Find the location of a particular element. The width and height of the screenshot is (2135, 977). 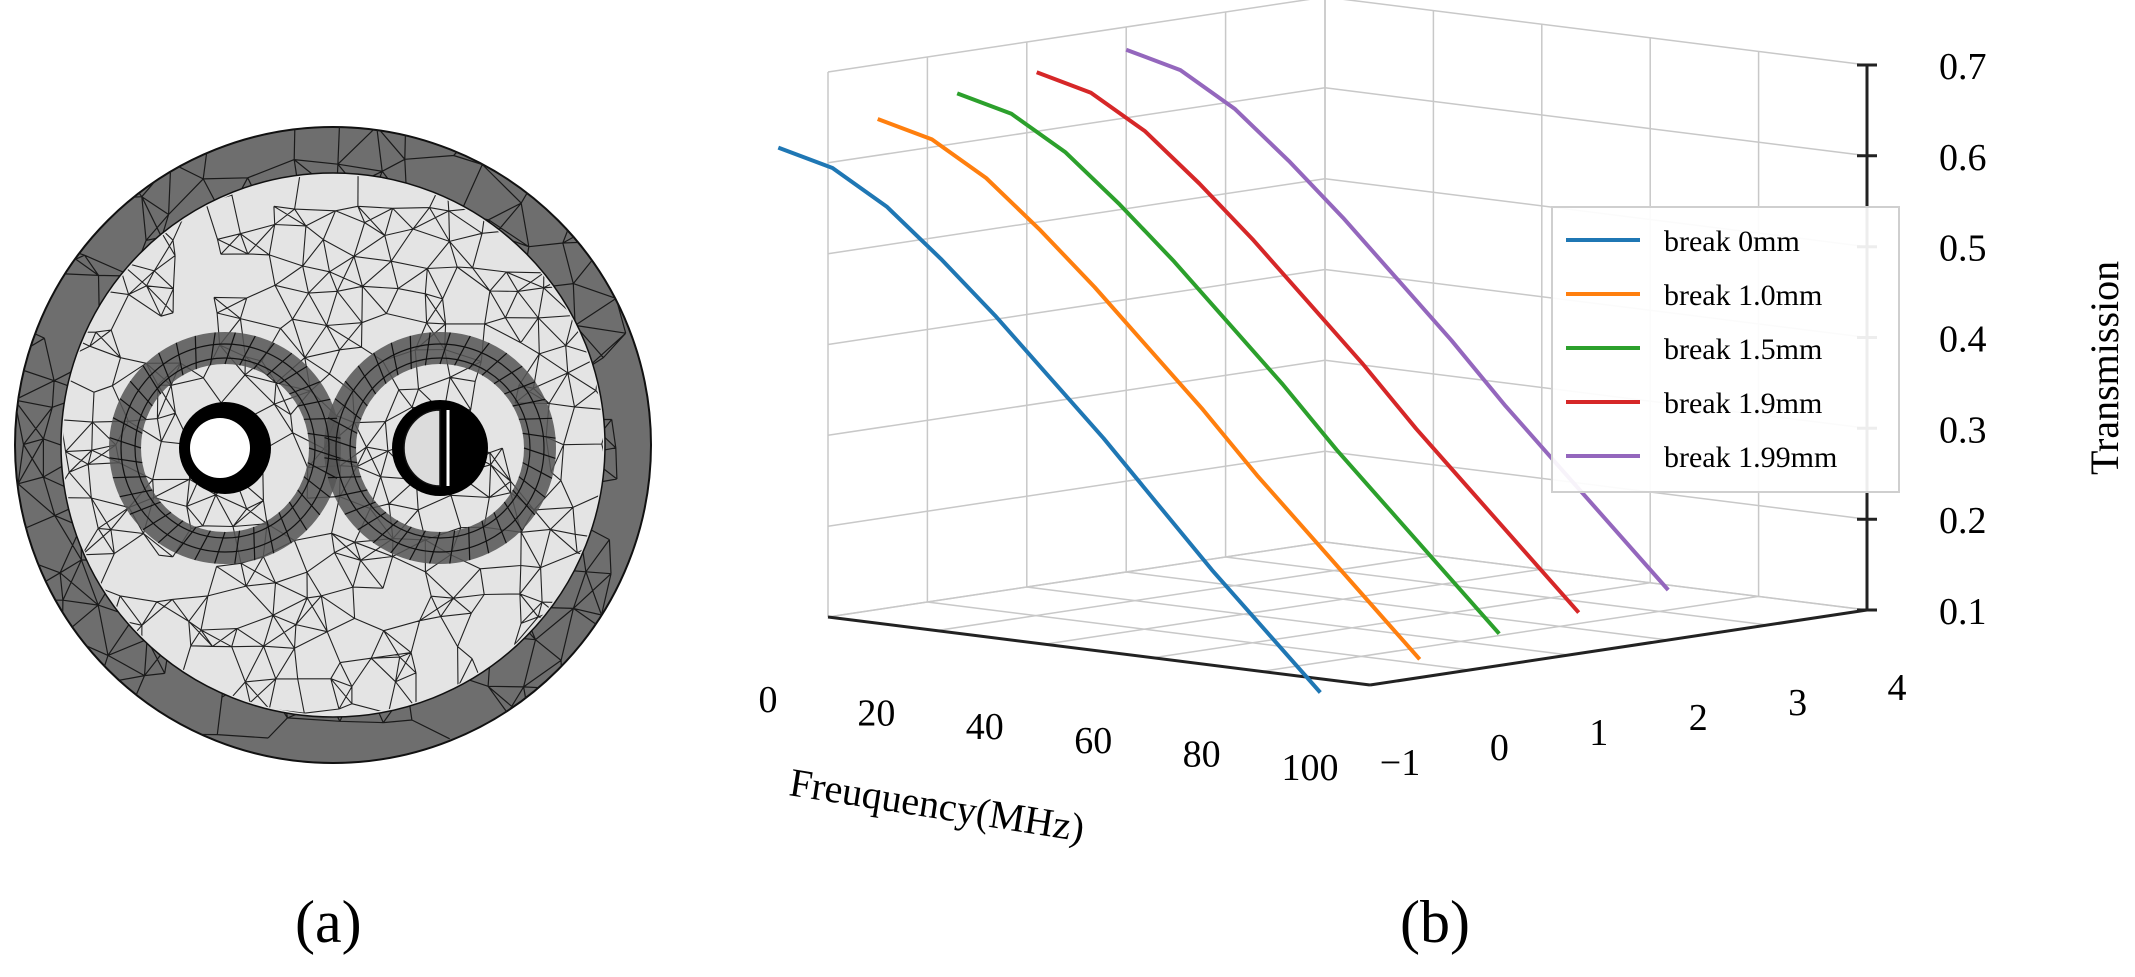

z-tick-label: 0.5 is located at coordinates (1963, 249).